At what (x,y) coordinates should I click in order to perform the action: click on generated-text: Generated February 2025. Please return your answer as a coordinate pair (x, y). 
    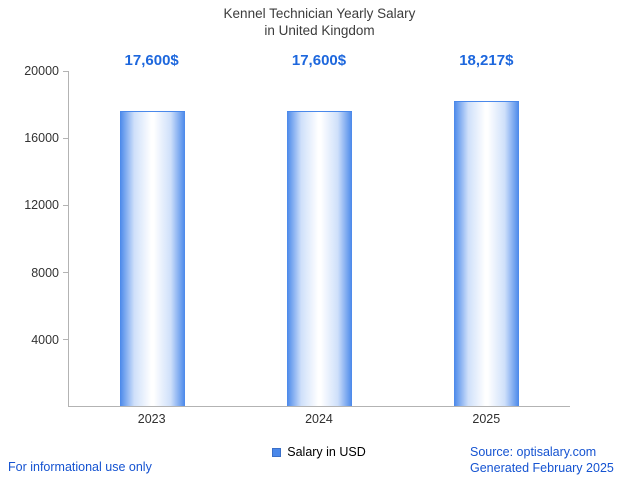
    Looking at the image, I should click on (542, 468).